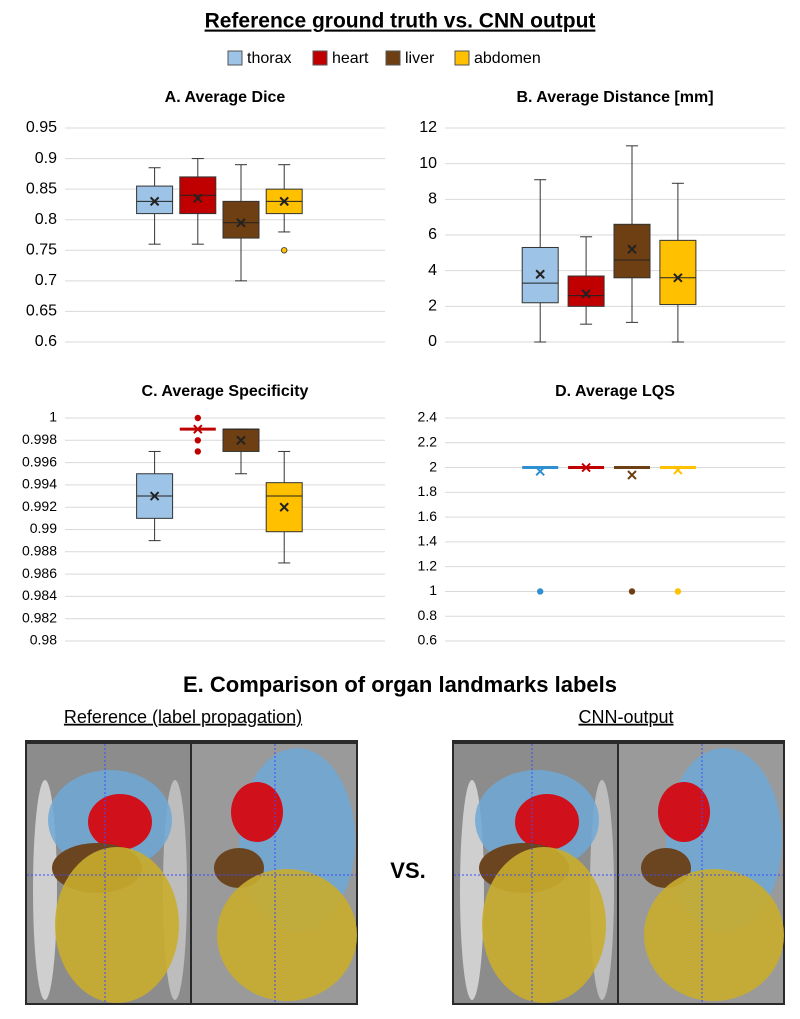  Describe the element at coordinates (41, 311) in the screenshot. I see `y-tick-label: 0.65` at that location.